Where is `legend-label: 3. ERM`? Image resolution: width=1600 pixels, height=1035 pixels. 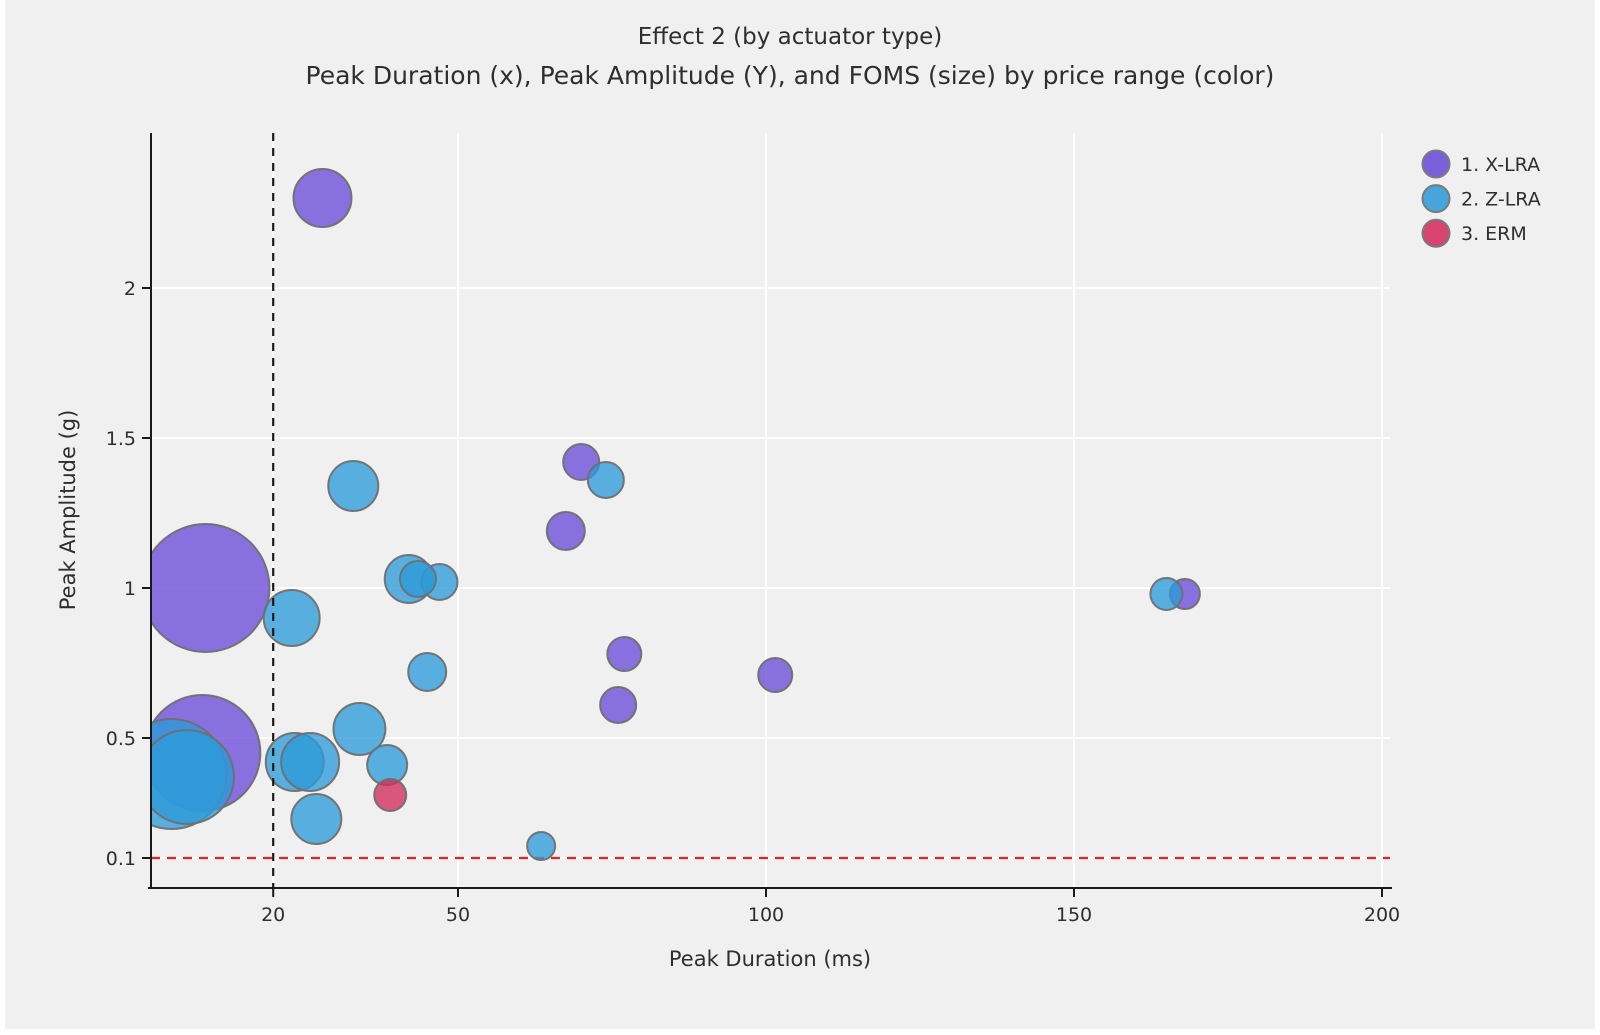
legend-label: 3. ERM is located at coordinates (1494, 234).